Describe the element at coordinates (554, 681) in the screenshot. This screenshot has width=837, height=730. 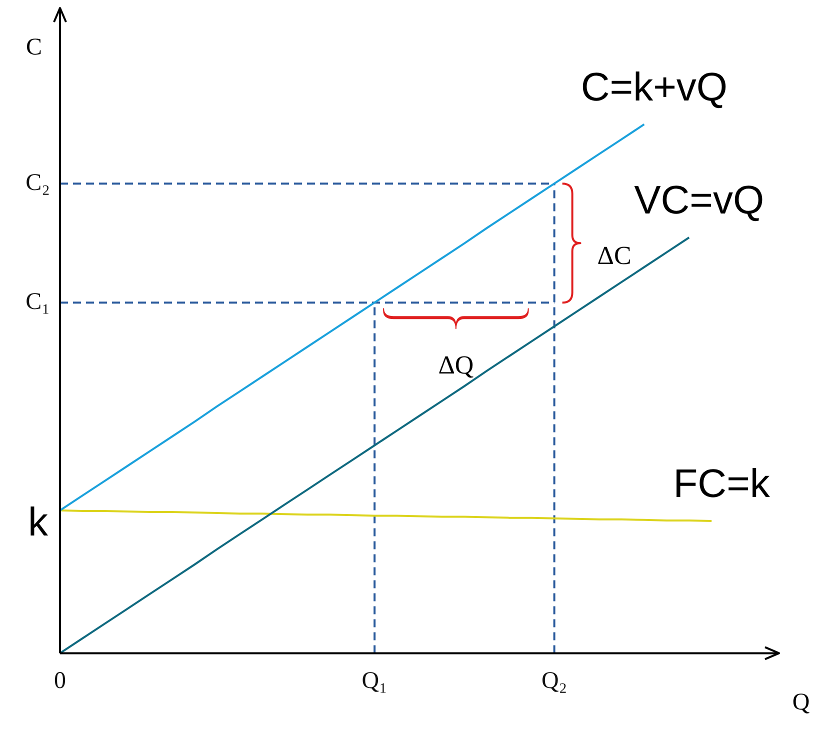
I see `x-tick-label: Q₂` at that location.